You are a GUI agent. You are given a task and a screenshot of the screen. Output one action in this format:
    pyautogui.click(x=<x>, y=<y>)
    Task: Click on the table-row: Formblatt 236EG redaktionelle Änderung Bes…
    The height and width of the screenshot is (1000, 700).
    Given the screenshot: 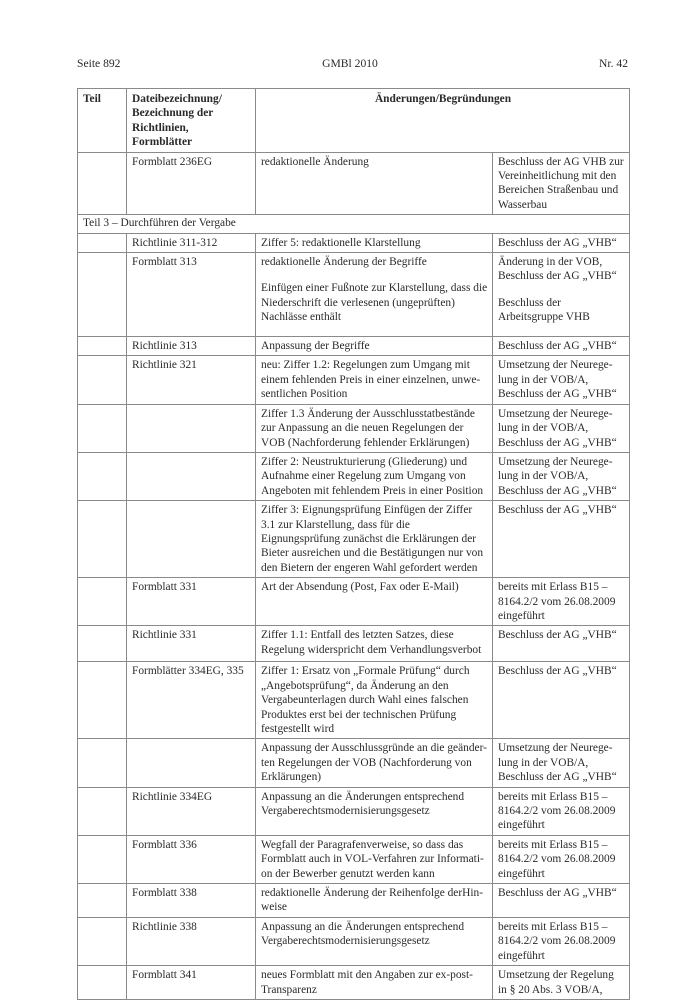 What is the action you would take?
    pyautogui.click(x=353, y=183)
    